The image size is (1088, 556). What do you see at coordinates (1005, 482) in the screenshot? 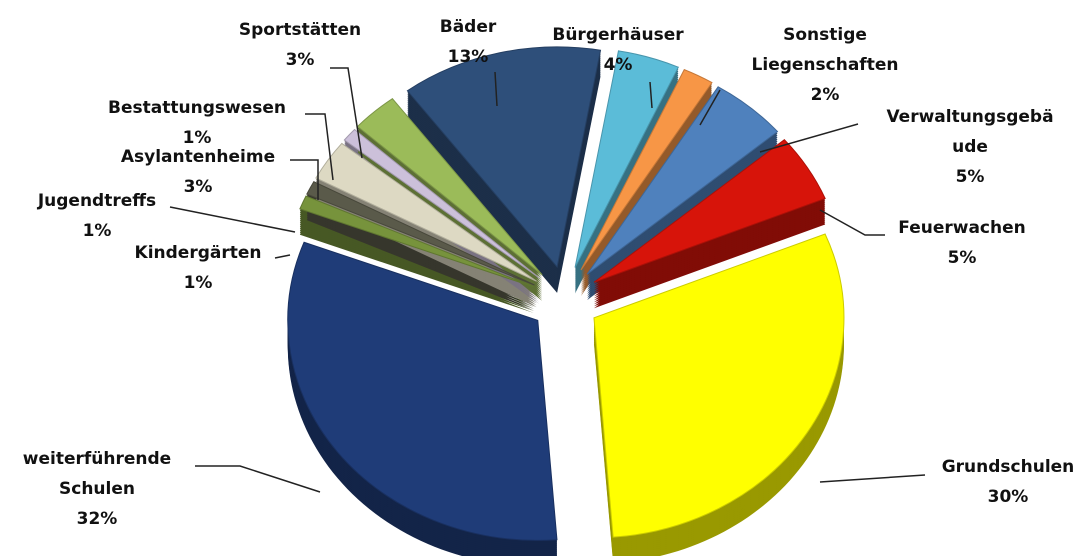
I see `slice-label: Grundschulen 30%` at bounding box center [1005, 482].